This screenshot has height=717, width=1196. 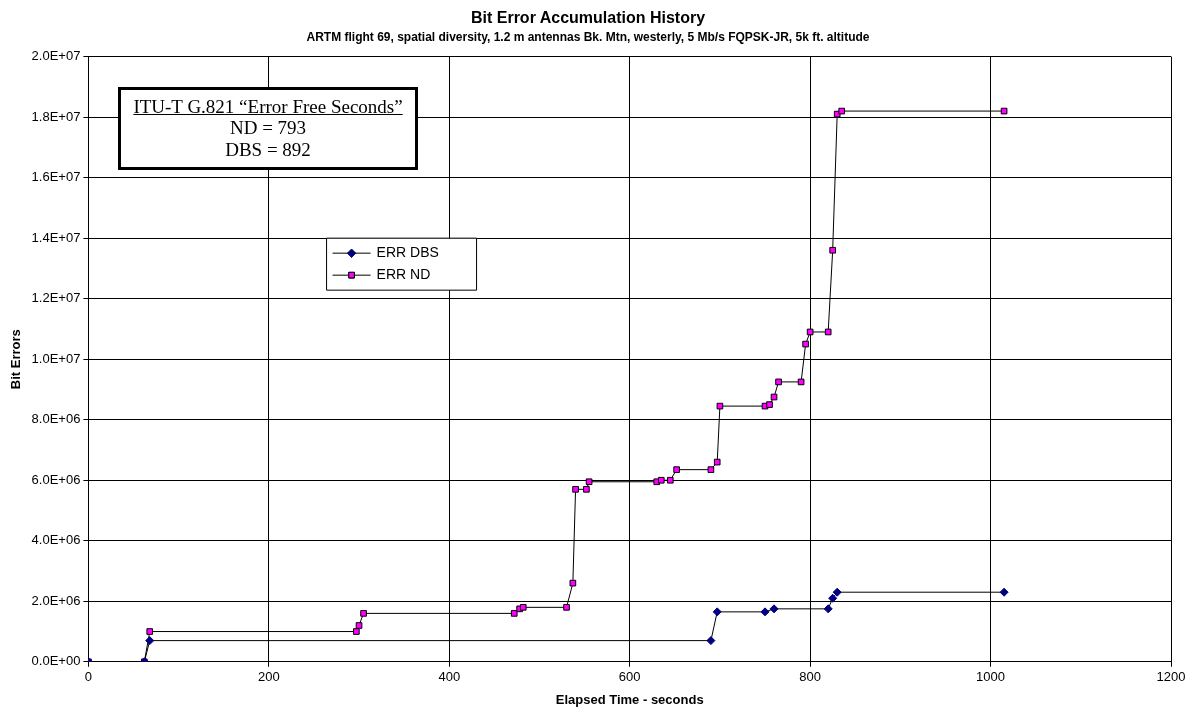 What do you see at coordinates (56, 358) in the screenshot?
I see `y-tick-label: 1.0E+07` at bounding box center [56, 358].